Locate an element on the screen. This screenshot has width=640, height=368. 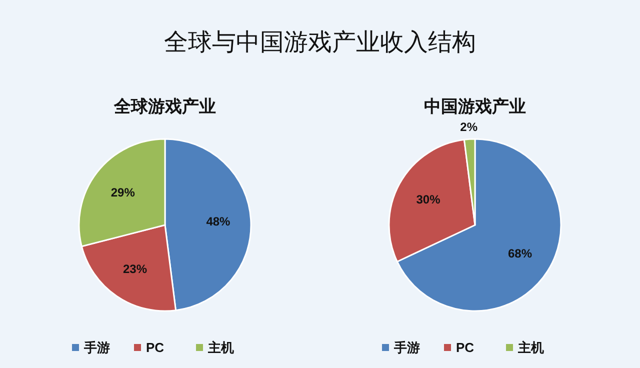
data-label: 2% is located at coordinates (469, 127).